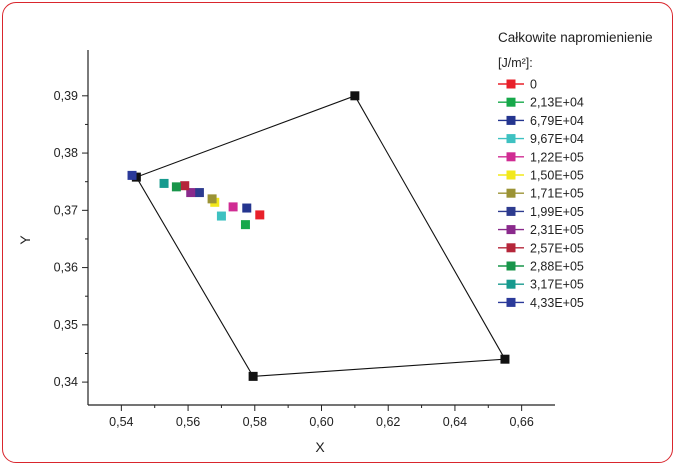 The width and height of the screenshot is (677, 466). I want to click on y-axis-title: Y, so click(25, 240).